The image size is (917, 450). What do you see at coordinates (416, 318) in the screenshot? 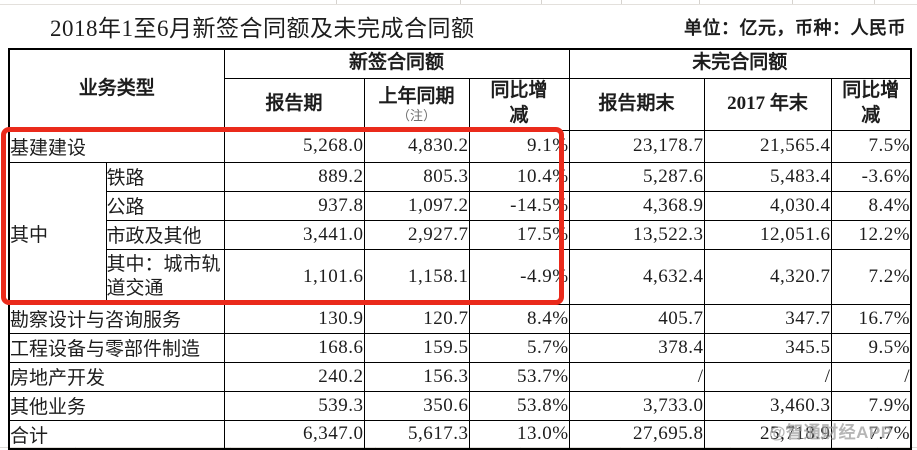
I see `value-cell: 120.7` at bounding box center [416, 318].